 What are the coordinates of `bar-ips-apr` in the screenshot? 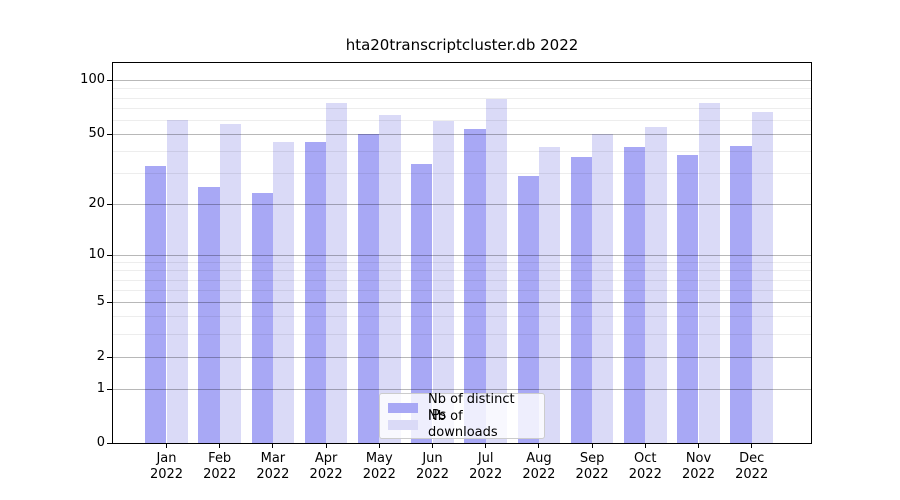 It's located at (315, 292).